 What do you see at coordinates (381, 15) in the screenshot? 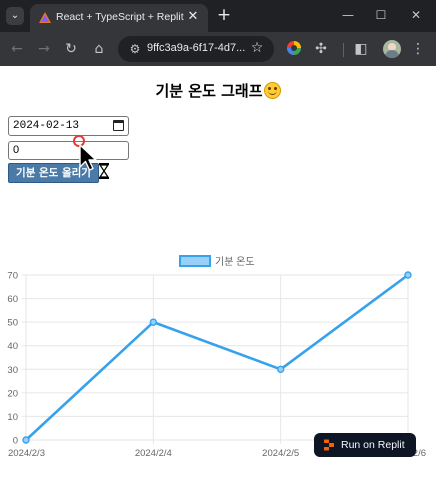
I see `maximize-icon: ☐` at bounding box center [381, 15].